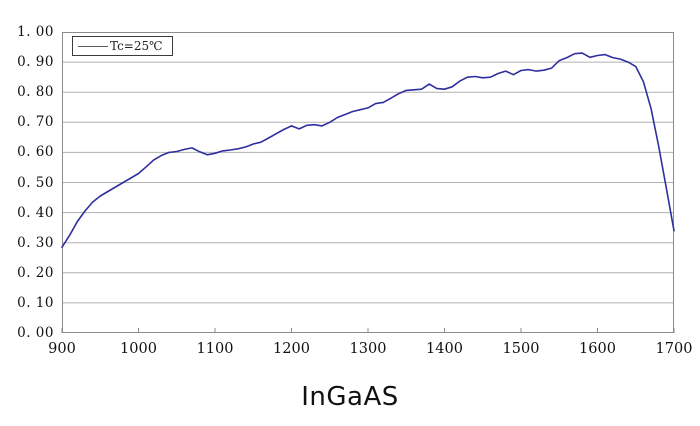 This screenshot has width=700, height=426. What do you see at coordinates (93, 46) in the screenshot?
I see `legend-line-sample` at bounding box center [93, 46].